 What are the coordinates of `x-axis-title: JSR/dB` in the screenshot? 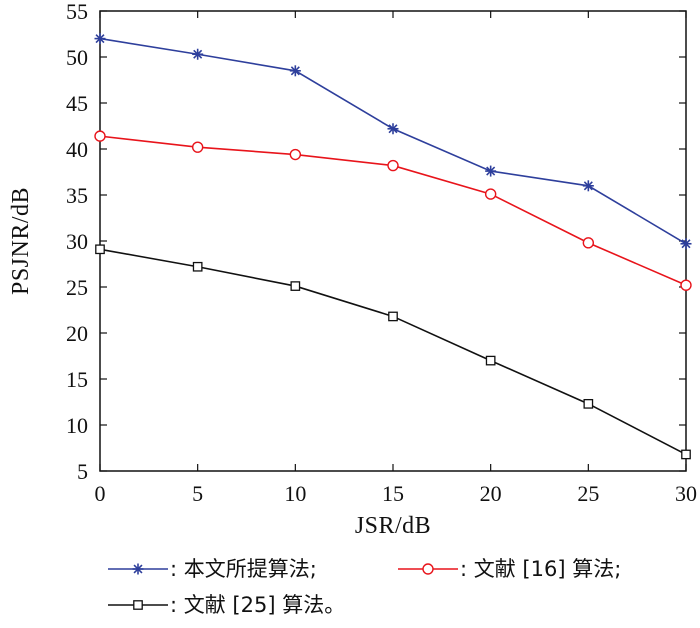 It's located at (393, 526).